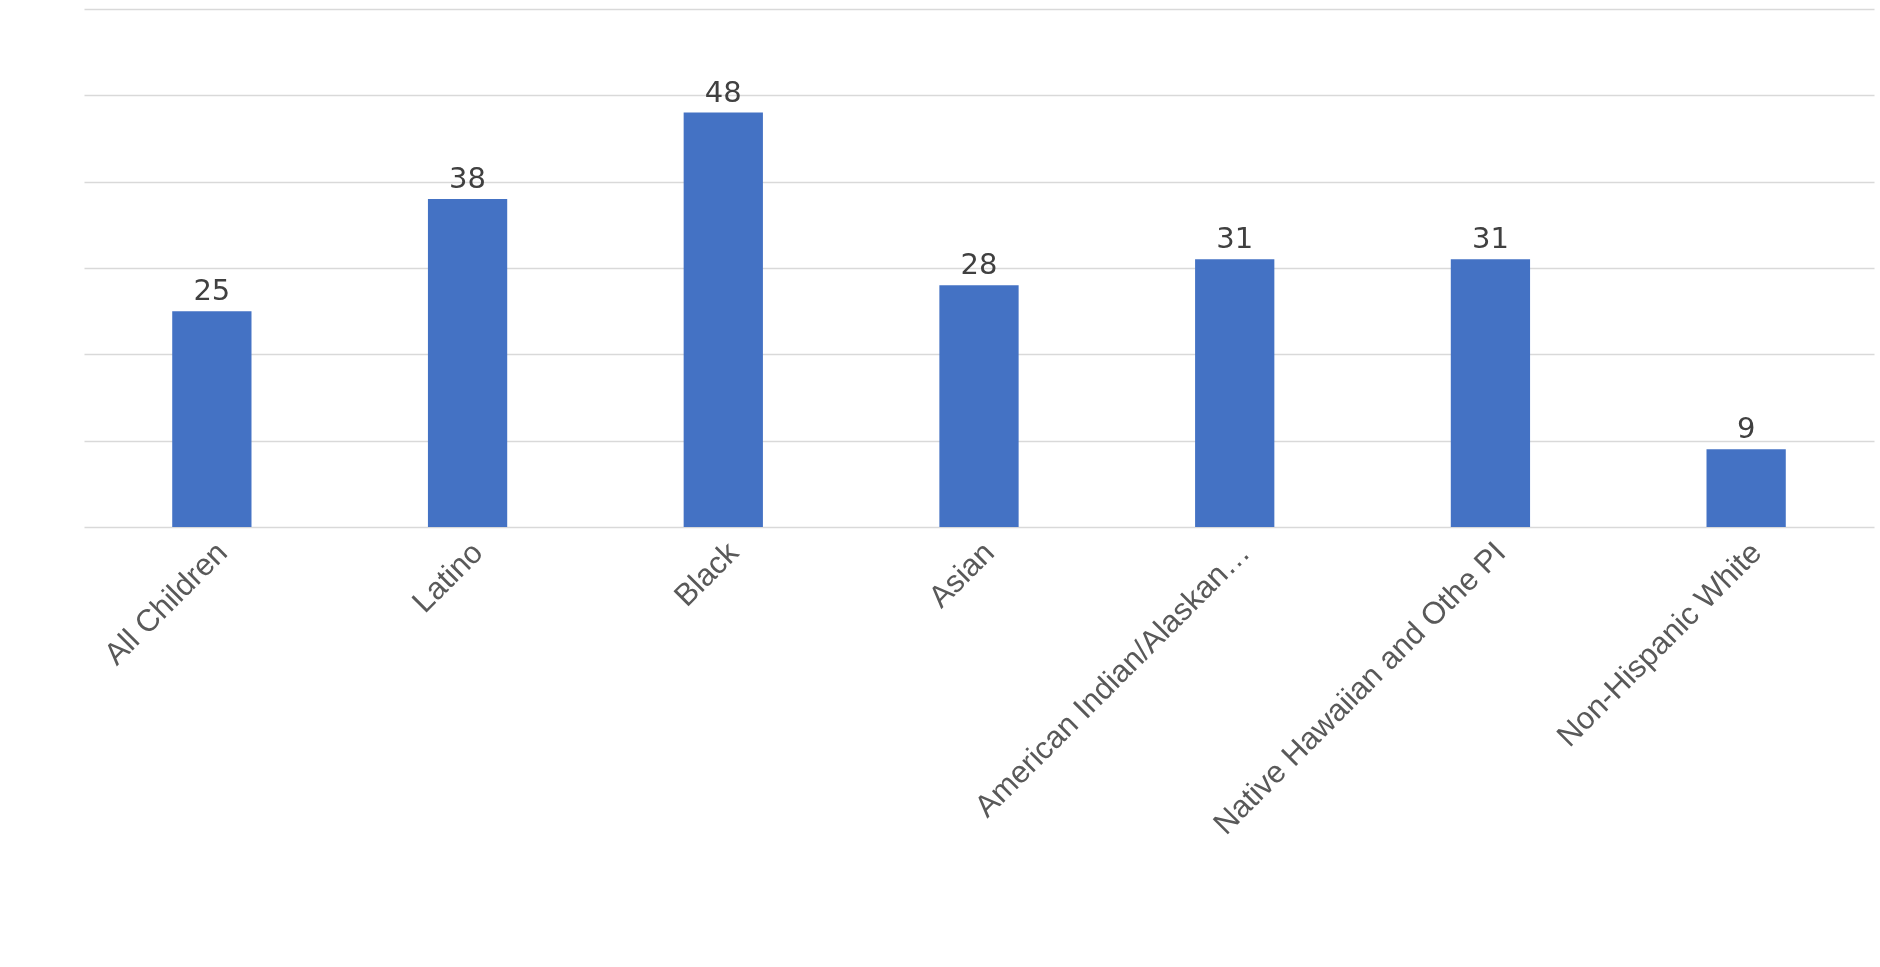 This screenshot has width=1880, height=967. Describe the element at coordinates (1746, 428) in the screenshot. I see `data-label: 9` at that location.